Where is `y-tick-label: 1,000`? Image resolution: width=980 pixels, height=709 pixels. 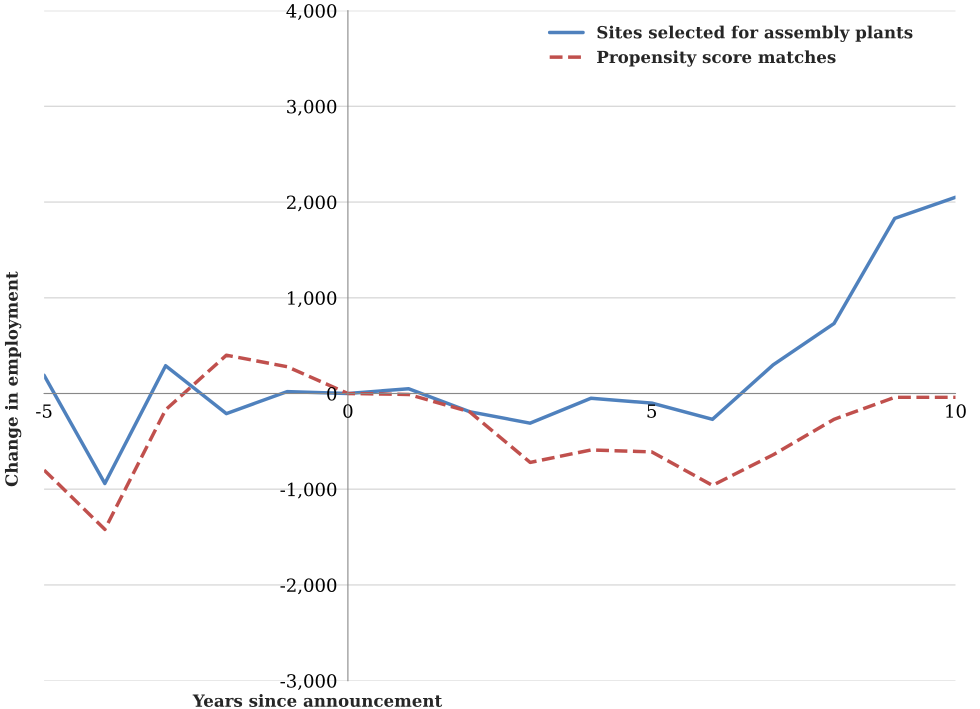 y-tick-label: 1,000 is located at coordinates (312, 299).